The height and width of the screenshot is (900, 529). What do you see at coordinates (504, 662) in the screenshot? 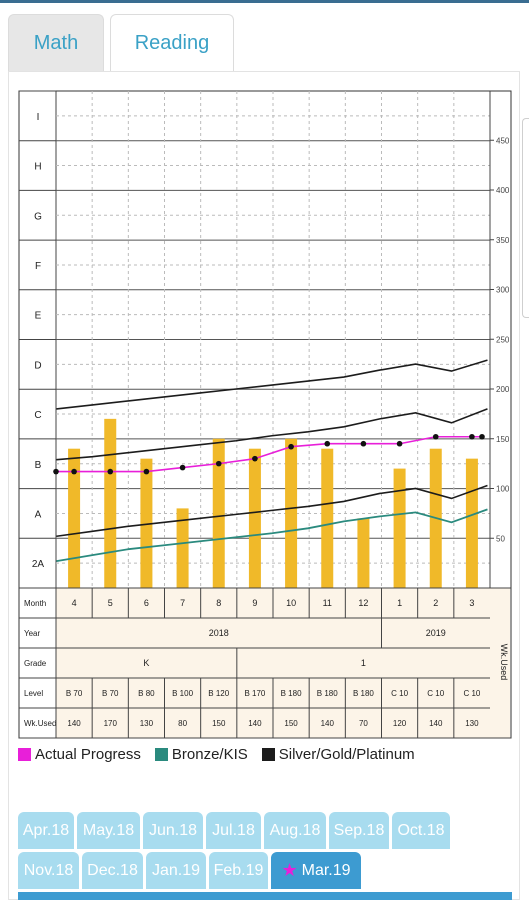
I see `wk-used-axis-label: Wk.Used` at bounding box center [504, 662].